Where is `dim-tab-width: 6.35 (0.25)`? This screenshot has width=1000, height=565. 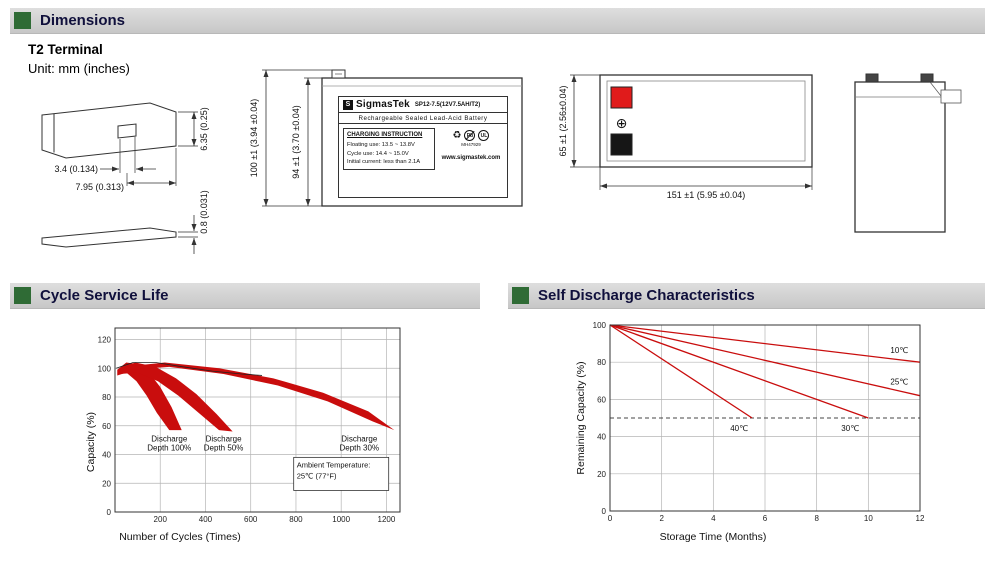
dim-tab-width: 6.35 (0.25) is located at coordinates (204, 129).